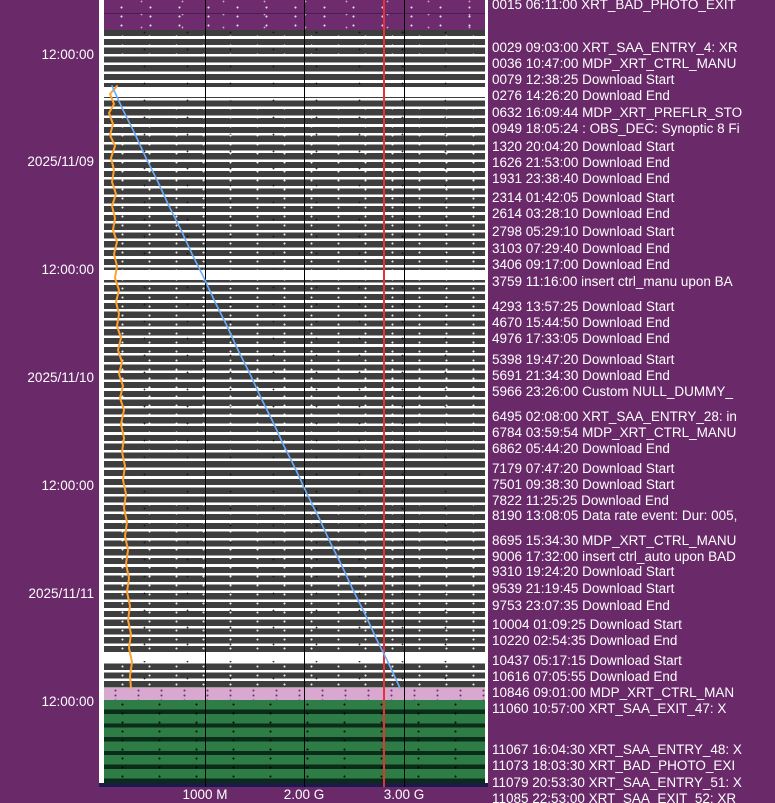 The image size is (775, 803). I want to click on event-row: 5966 23:26:00 Custom NULL_DUMMY_, so click(612, 391).